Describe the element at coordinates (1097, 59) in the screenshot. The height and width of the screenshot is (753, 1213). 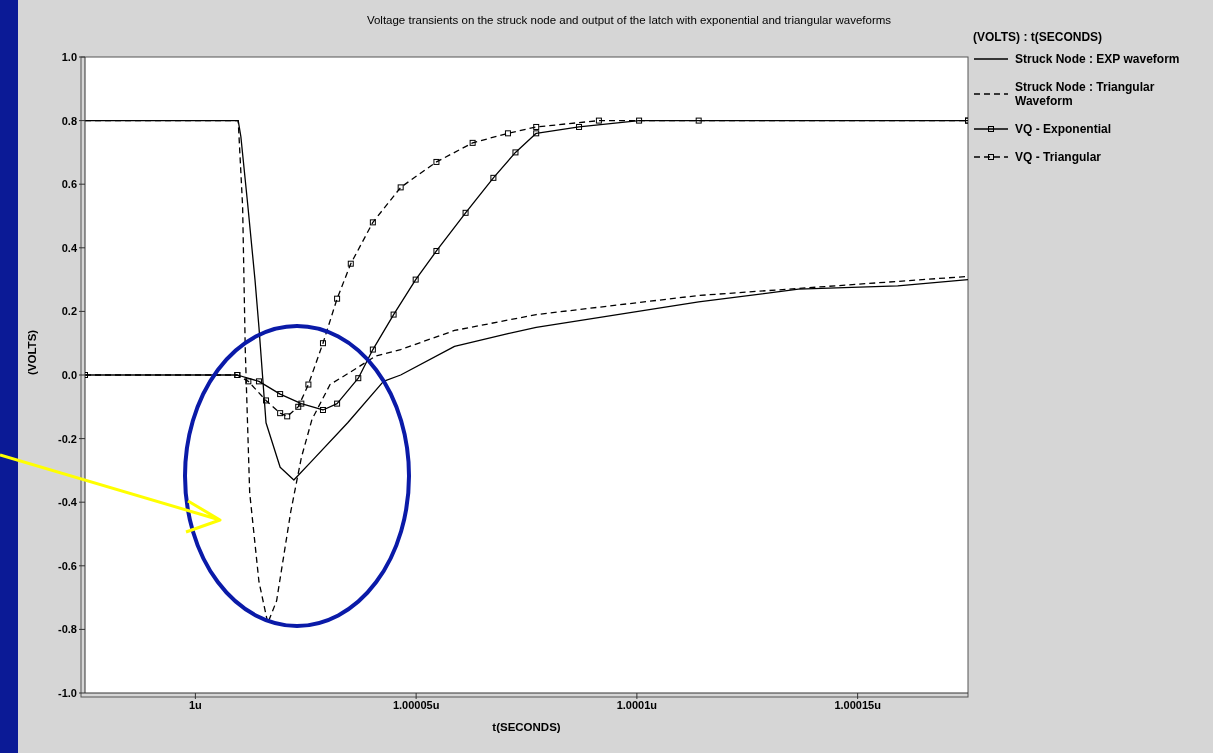
I see `legend-label: Struck Node : EXP waveform` at that location.